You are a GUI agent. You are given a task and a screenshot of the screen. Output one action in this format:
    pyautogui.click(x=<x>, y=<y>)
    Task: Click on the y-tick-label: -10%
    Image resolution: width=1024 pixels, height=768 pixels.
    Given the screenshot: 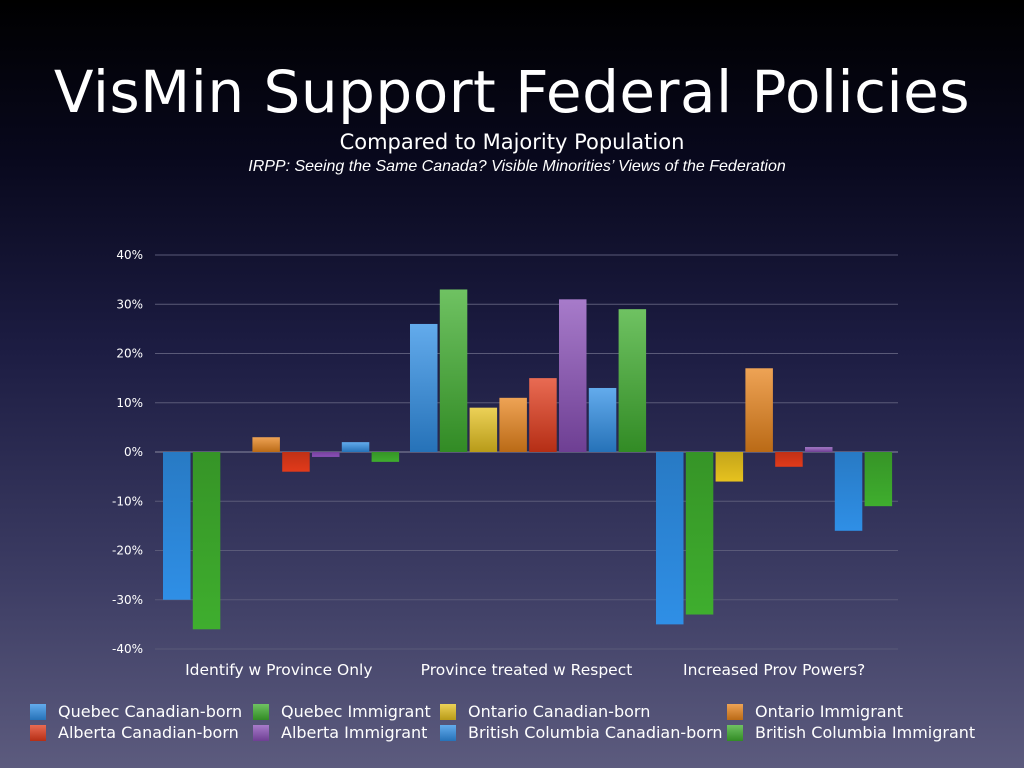 What is the action you would take?
    pyautogui.click(x=127, y=501)
    